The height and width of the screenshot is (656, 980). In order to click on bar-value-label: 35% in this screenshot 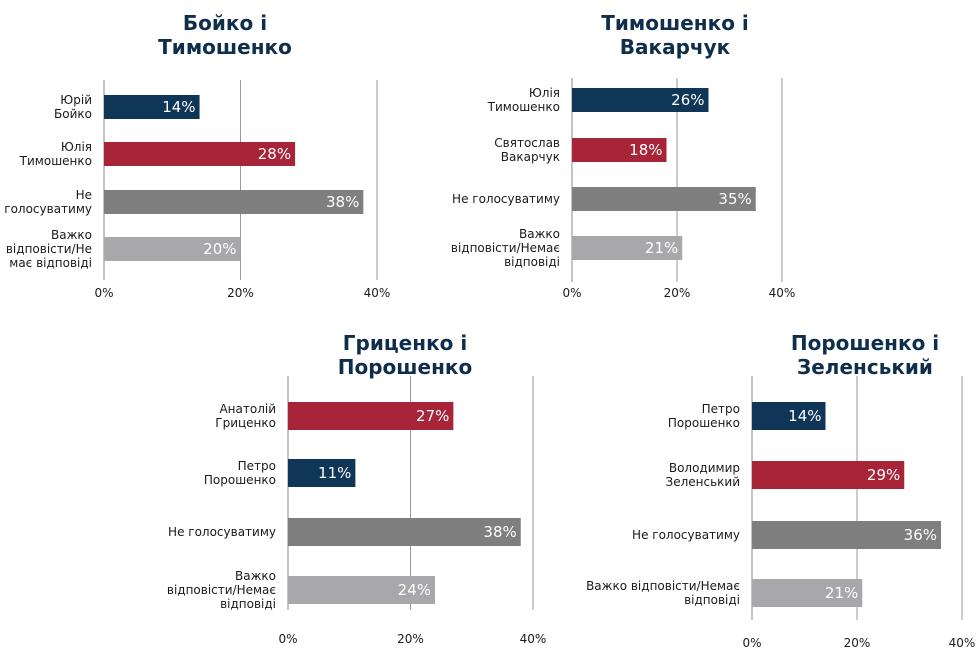, I will do `click(734, 199)`.